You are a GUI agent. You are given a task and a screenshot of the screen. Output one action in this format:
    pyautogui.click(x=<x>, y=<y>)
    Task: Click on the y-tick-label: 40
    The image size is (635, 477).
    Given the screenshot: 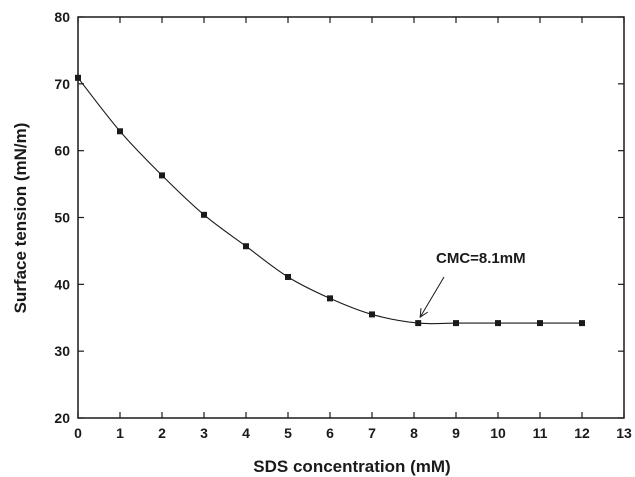 What is the action you would take?
    pyautogui.click(x=62, y=284)
    